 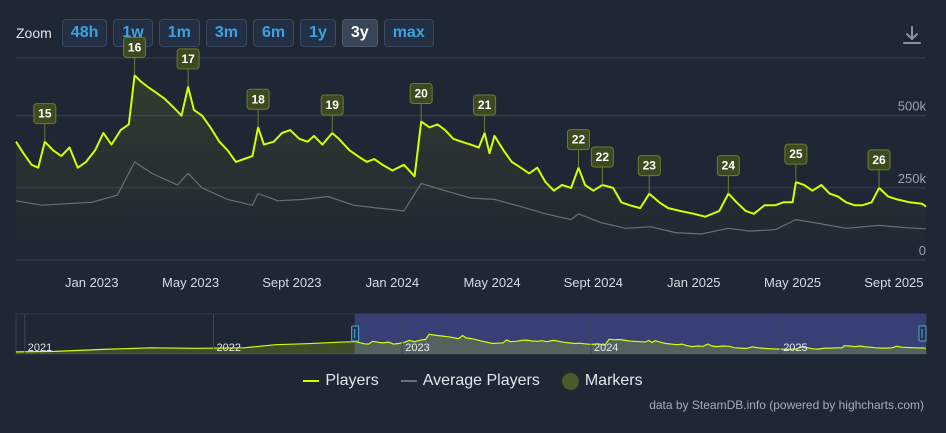 I want to click on navigator-year-label: 2025, so click(x=795, y=348).